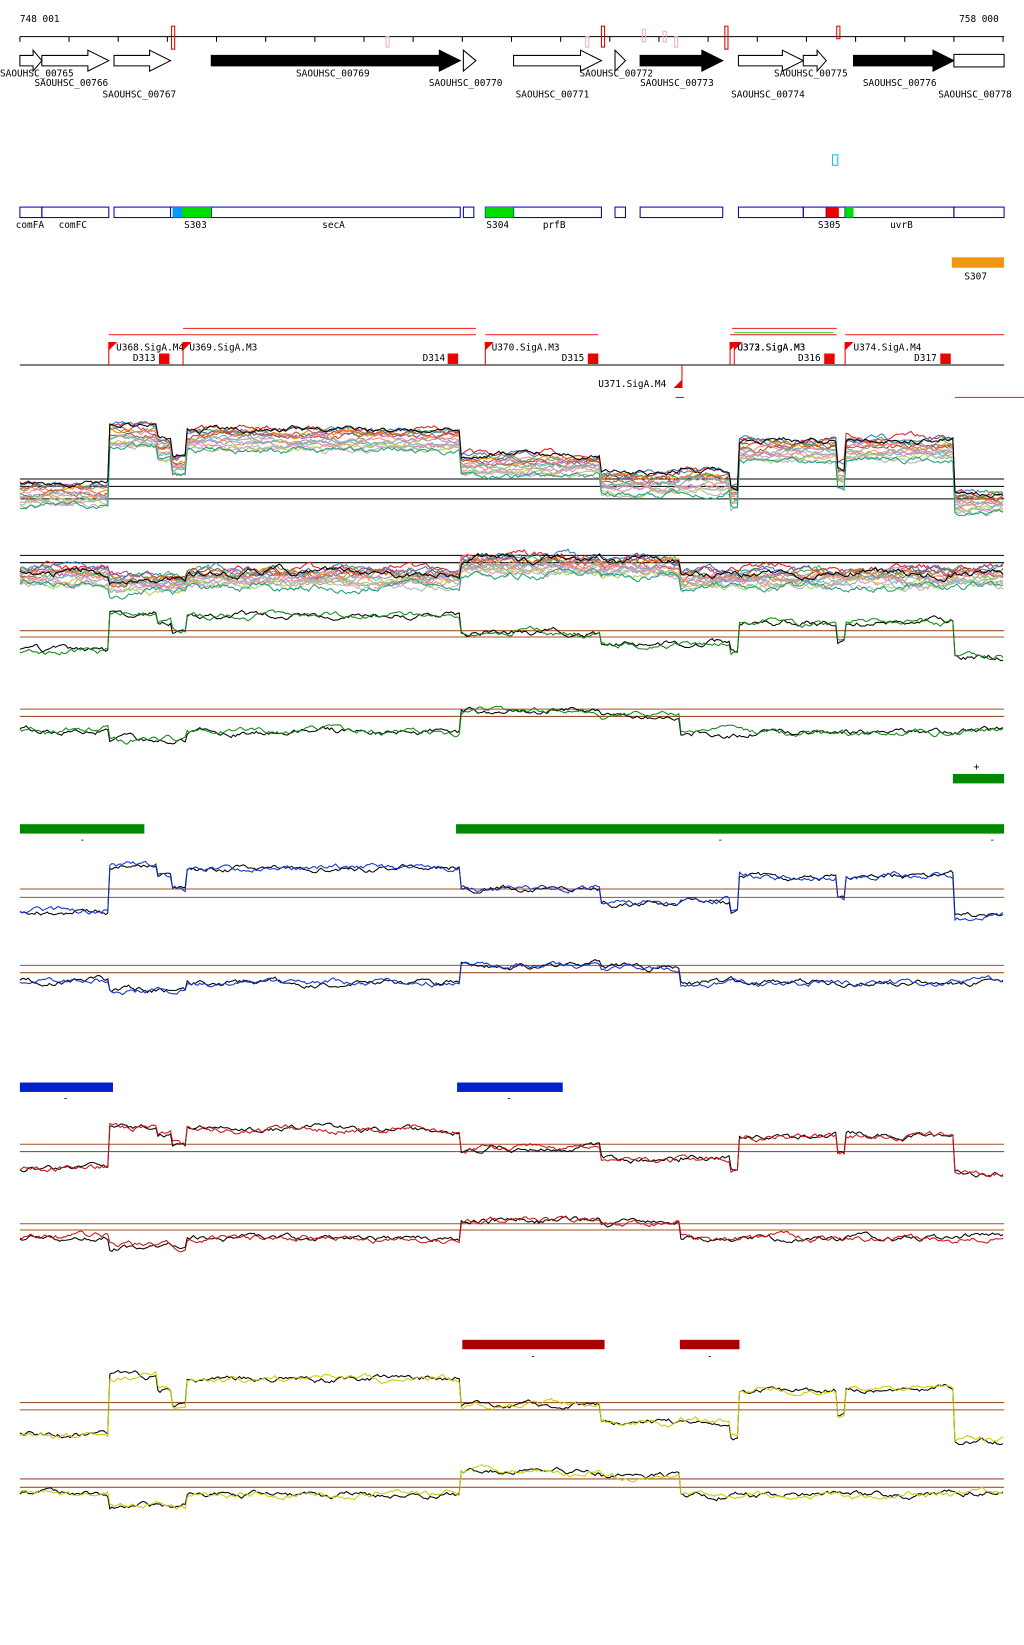  Describe the element at coordinates (887, 347) in the screenshot. I see `promoter-label: U374.SigA.M4` at that location.